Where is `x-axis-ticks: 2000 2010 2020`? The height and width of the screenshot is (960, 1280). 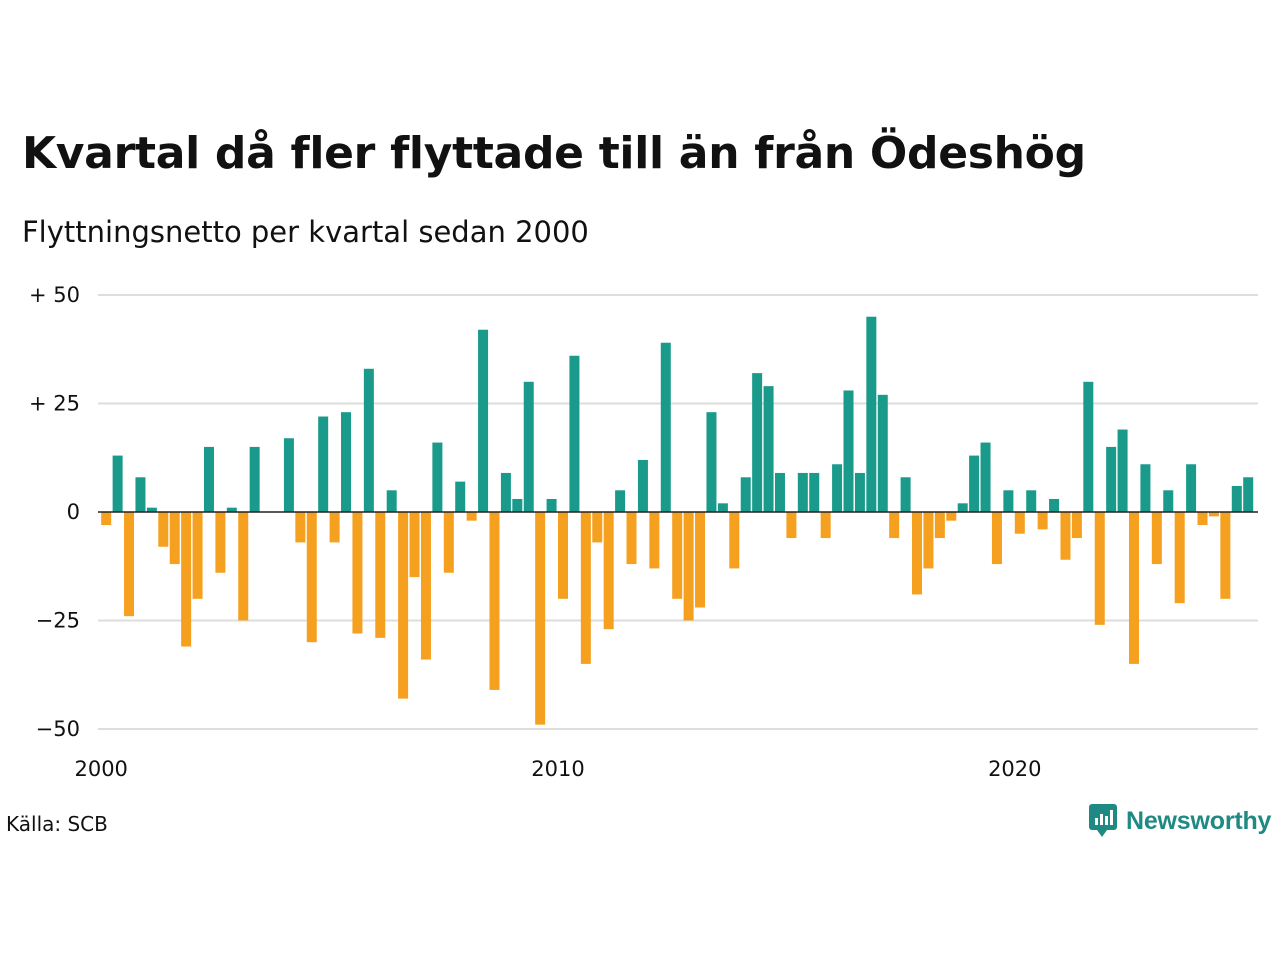
x-axis-ticks: 2000 2010 2020 is located at coordinates (557, 769).